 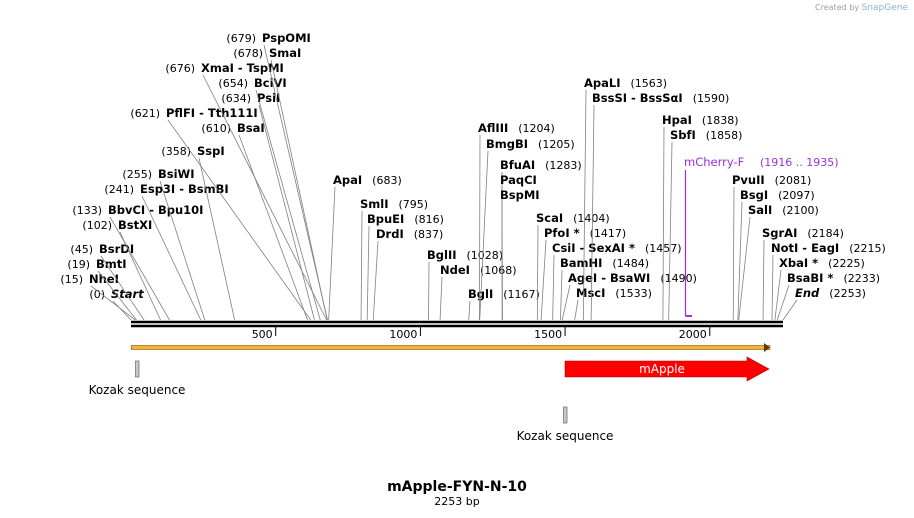 I want to click on site-name: SmaI, so click(x=285, y=53).